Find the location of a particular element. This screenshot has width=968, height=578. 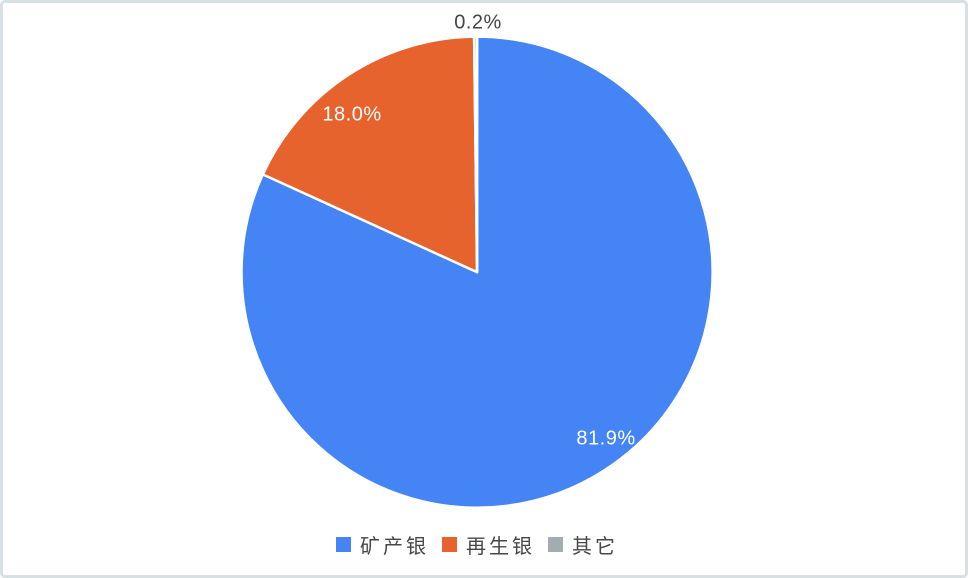

pie-label-other: 0.2% is located at coordinates (478, 22).